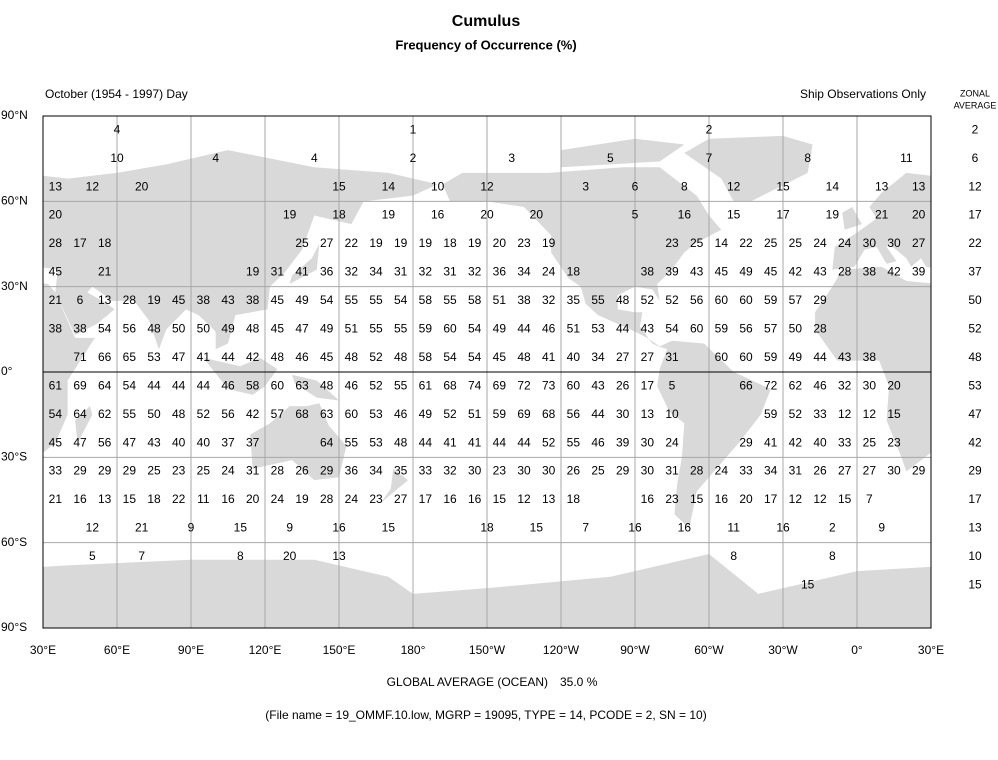 The image size is (998, 760). I want to click on cell-value: 51, so click(574, 329).